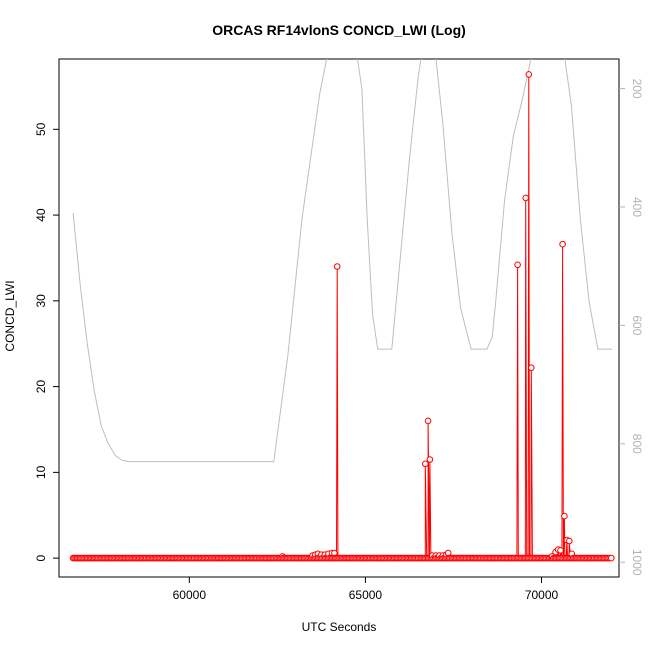 This screenshot has height=650, width=650. What do you see at coordinates (41, 472) in the screenshot?
I see `y-tick-label: 10` at bounding box center [41, 472].